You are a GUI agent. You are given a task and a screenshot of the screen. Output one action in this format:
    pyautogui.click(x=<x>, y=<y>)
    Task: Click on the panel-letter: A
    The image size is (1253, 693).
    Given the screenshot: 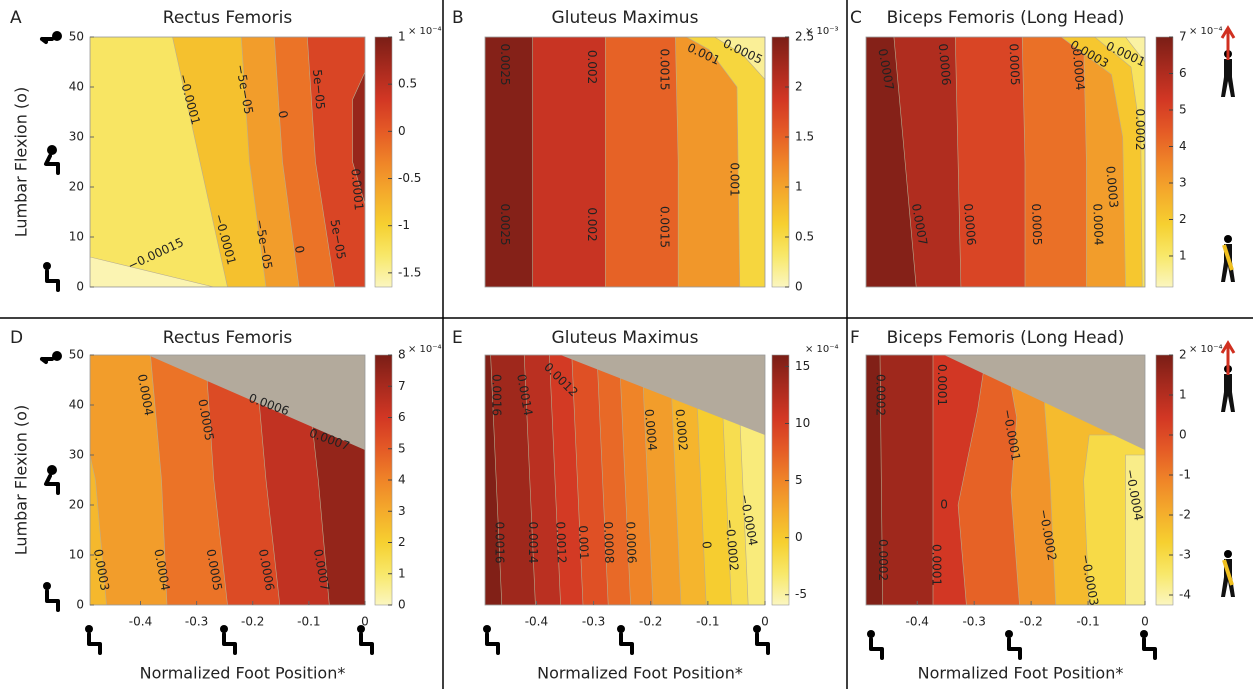 What is the action you would take?
    pyautogui.click(x=16, y=18)
    